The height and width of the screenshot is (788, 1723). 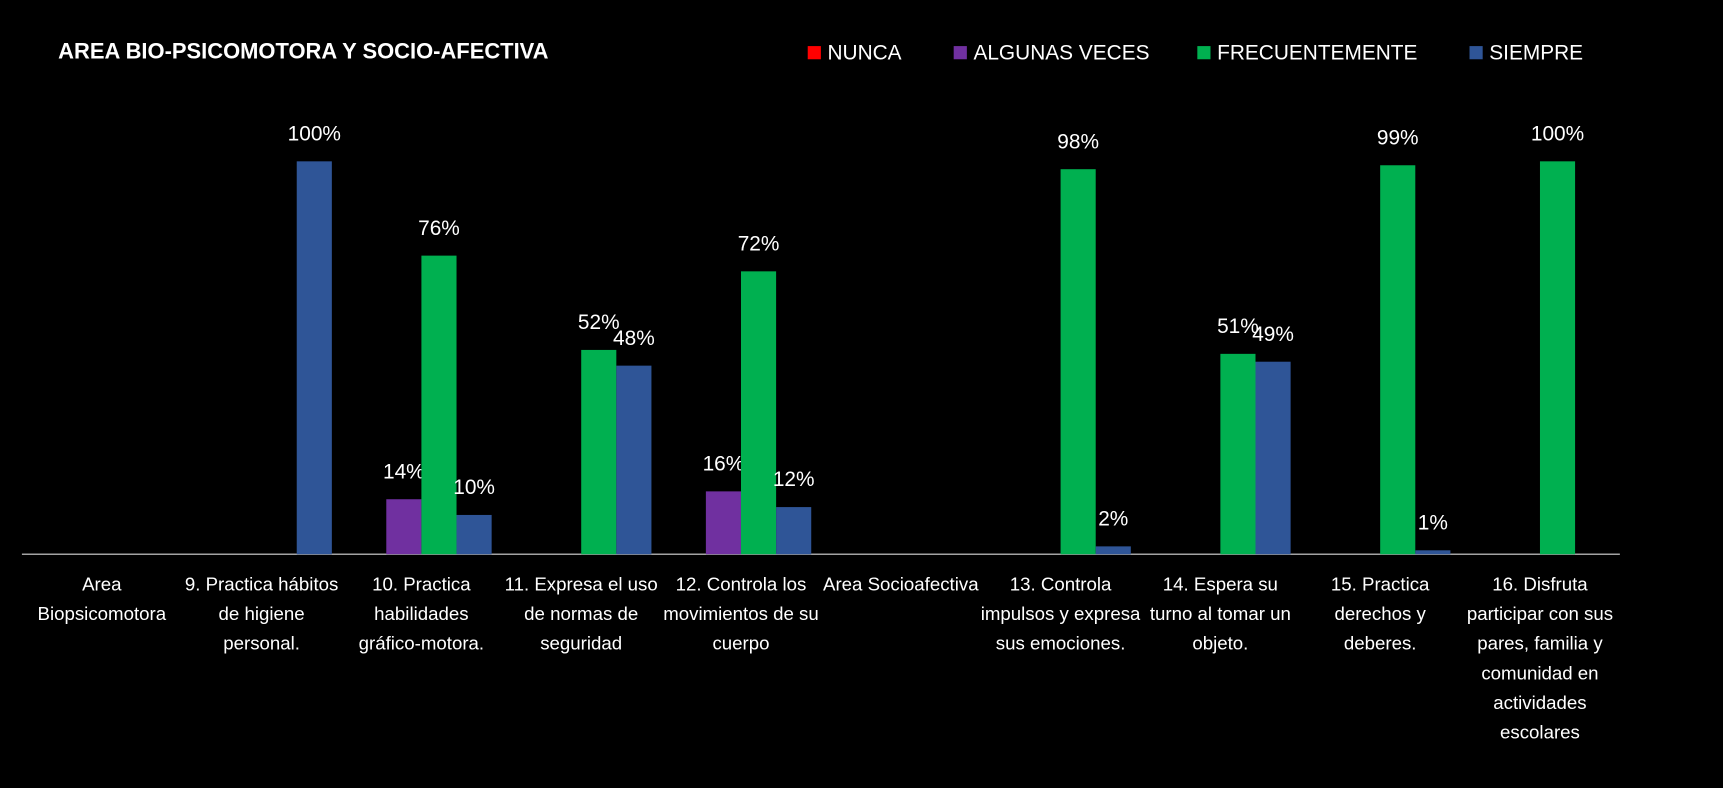 What do you see at coordinates (1238, 326) in the screenshot?
I see `data-label: 51%` at bounding box center [1238, 326].